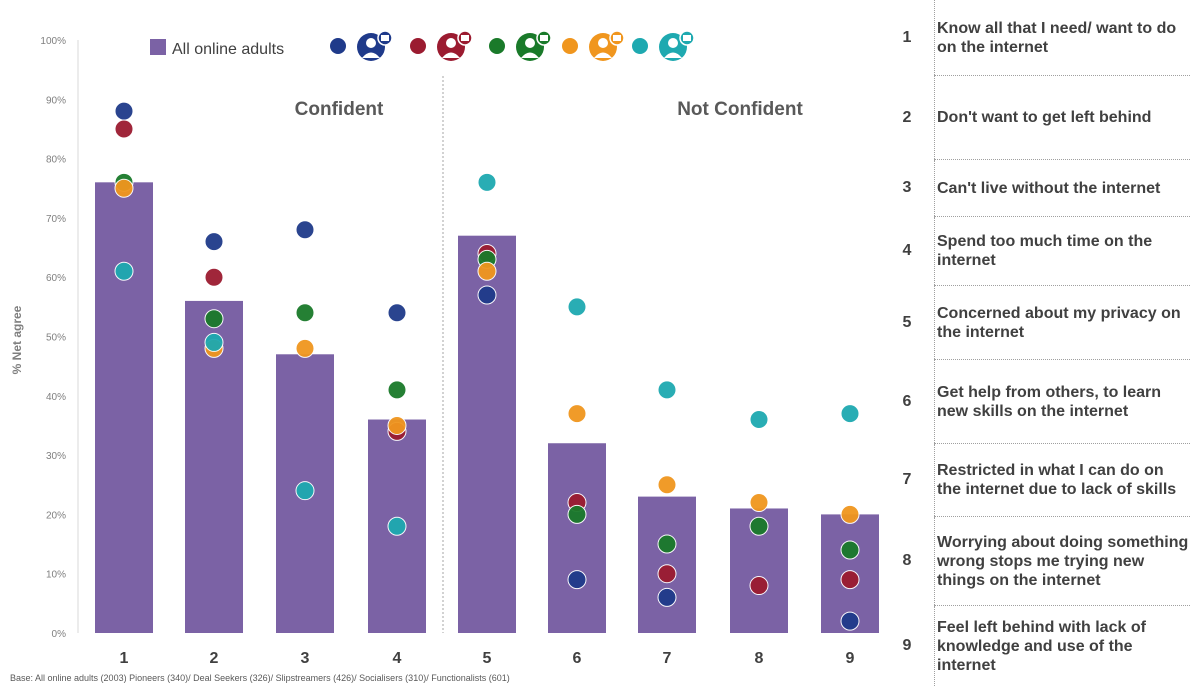 This screenshot has height=686, width=1190. Describe the element at coordinates (907, 250) in the screenshot. I see `statement-number: 4` at that location.